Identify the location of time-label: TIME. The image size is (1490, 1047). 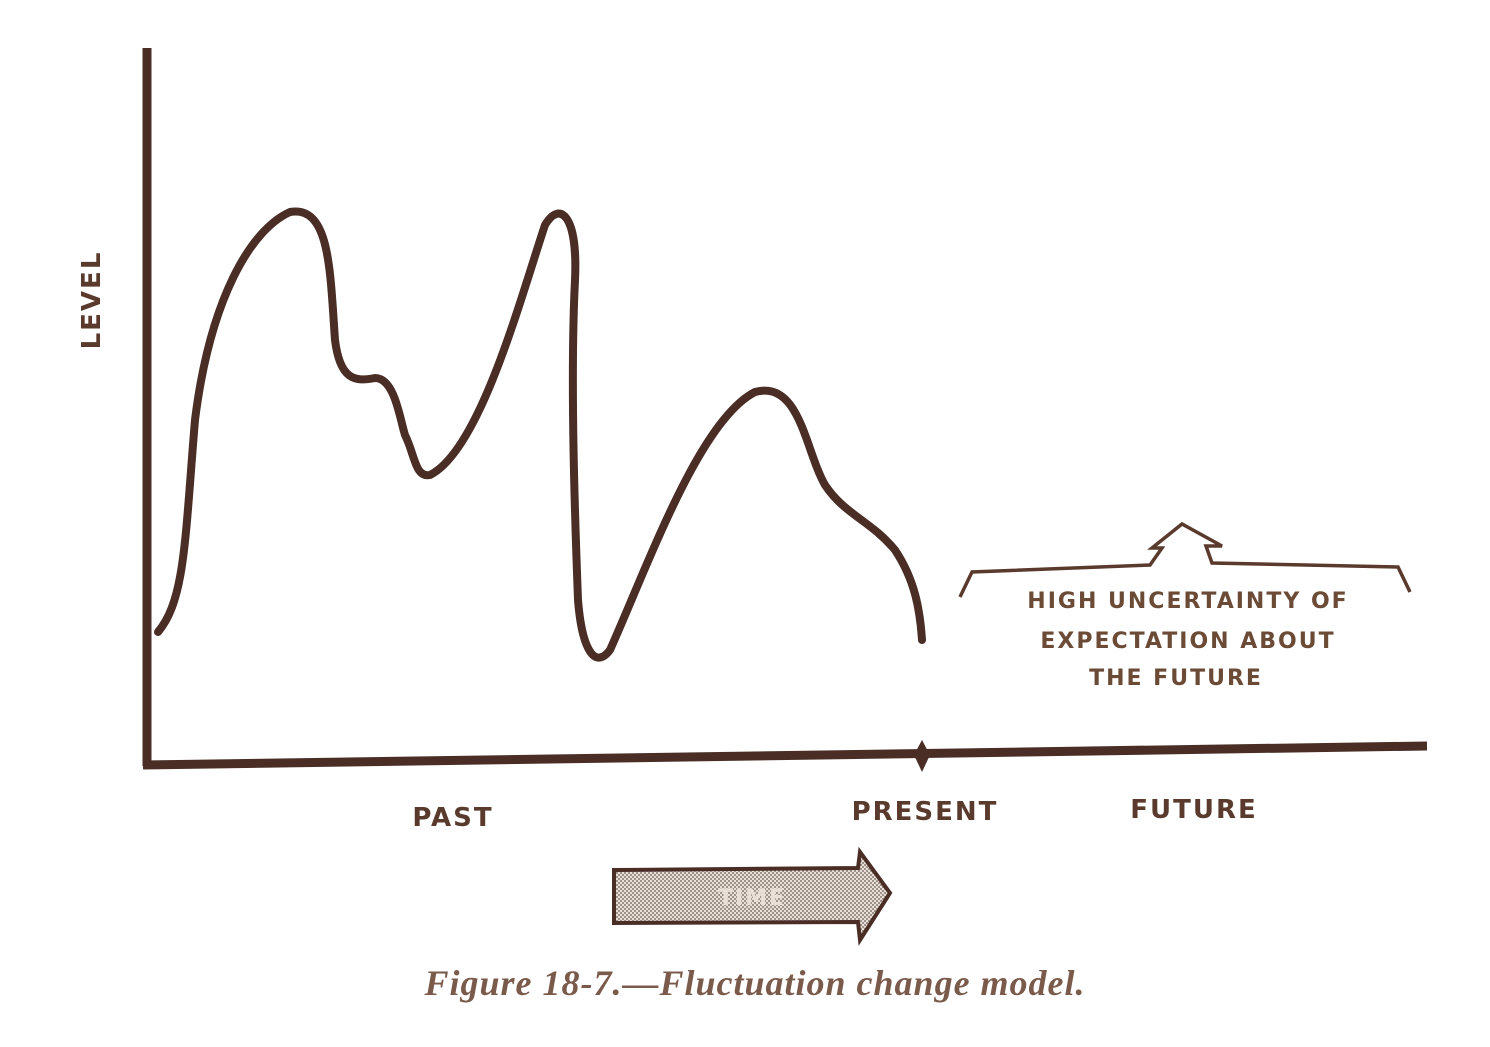
(752, 898).